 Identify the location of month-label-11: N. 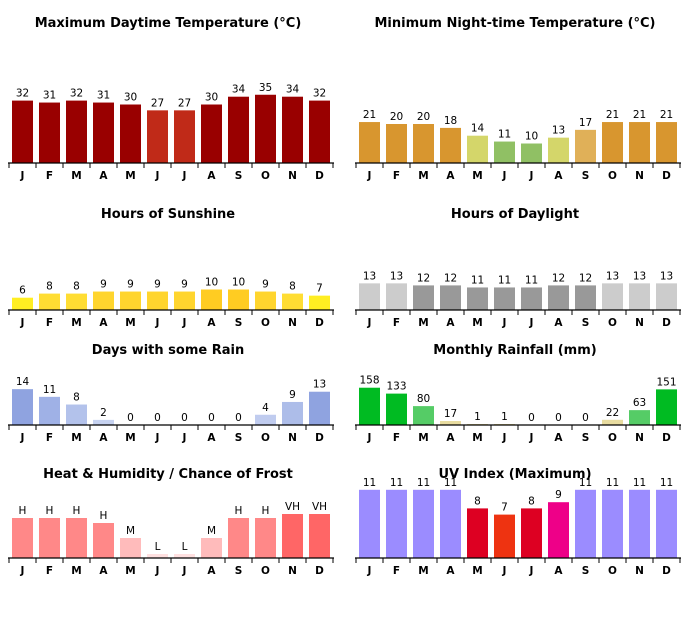
(292, 571).